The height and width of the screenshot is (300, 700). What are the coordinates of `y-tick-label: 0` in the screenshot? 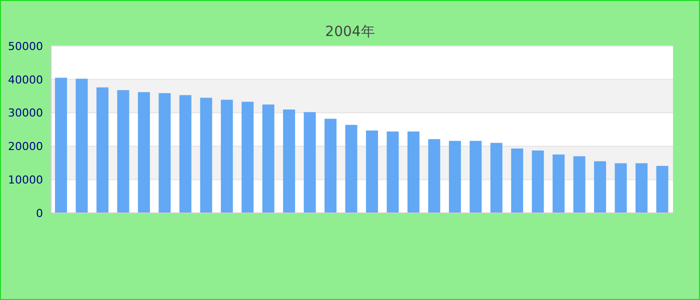 It's located at (39, 213).